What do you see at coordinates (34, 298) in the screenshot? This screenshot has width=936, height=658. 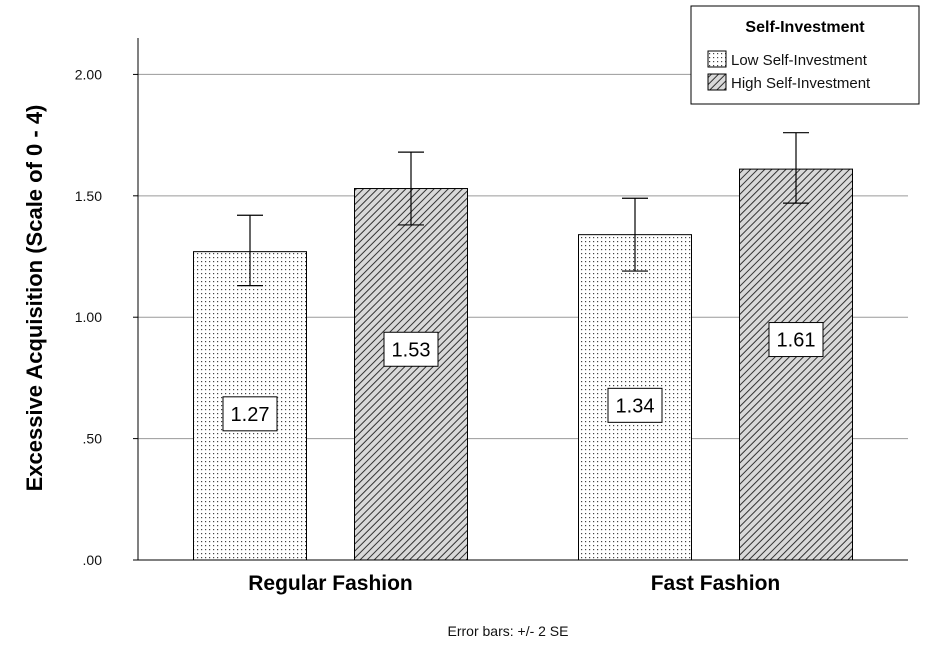 I see `y-axis-label: Excessive Acquisition (Scale of 0 - 4)` at bounding box center [34, 298].